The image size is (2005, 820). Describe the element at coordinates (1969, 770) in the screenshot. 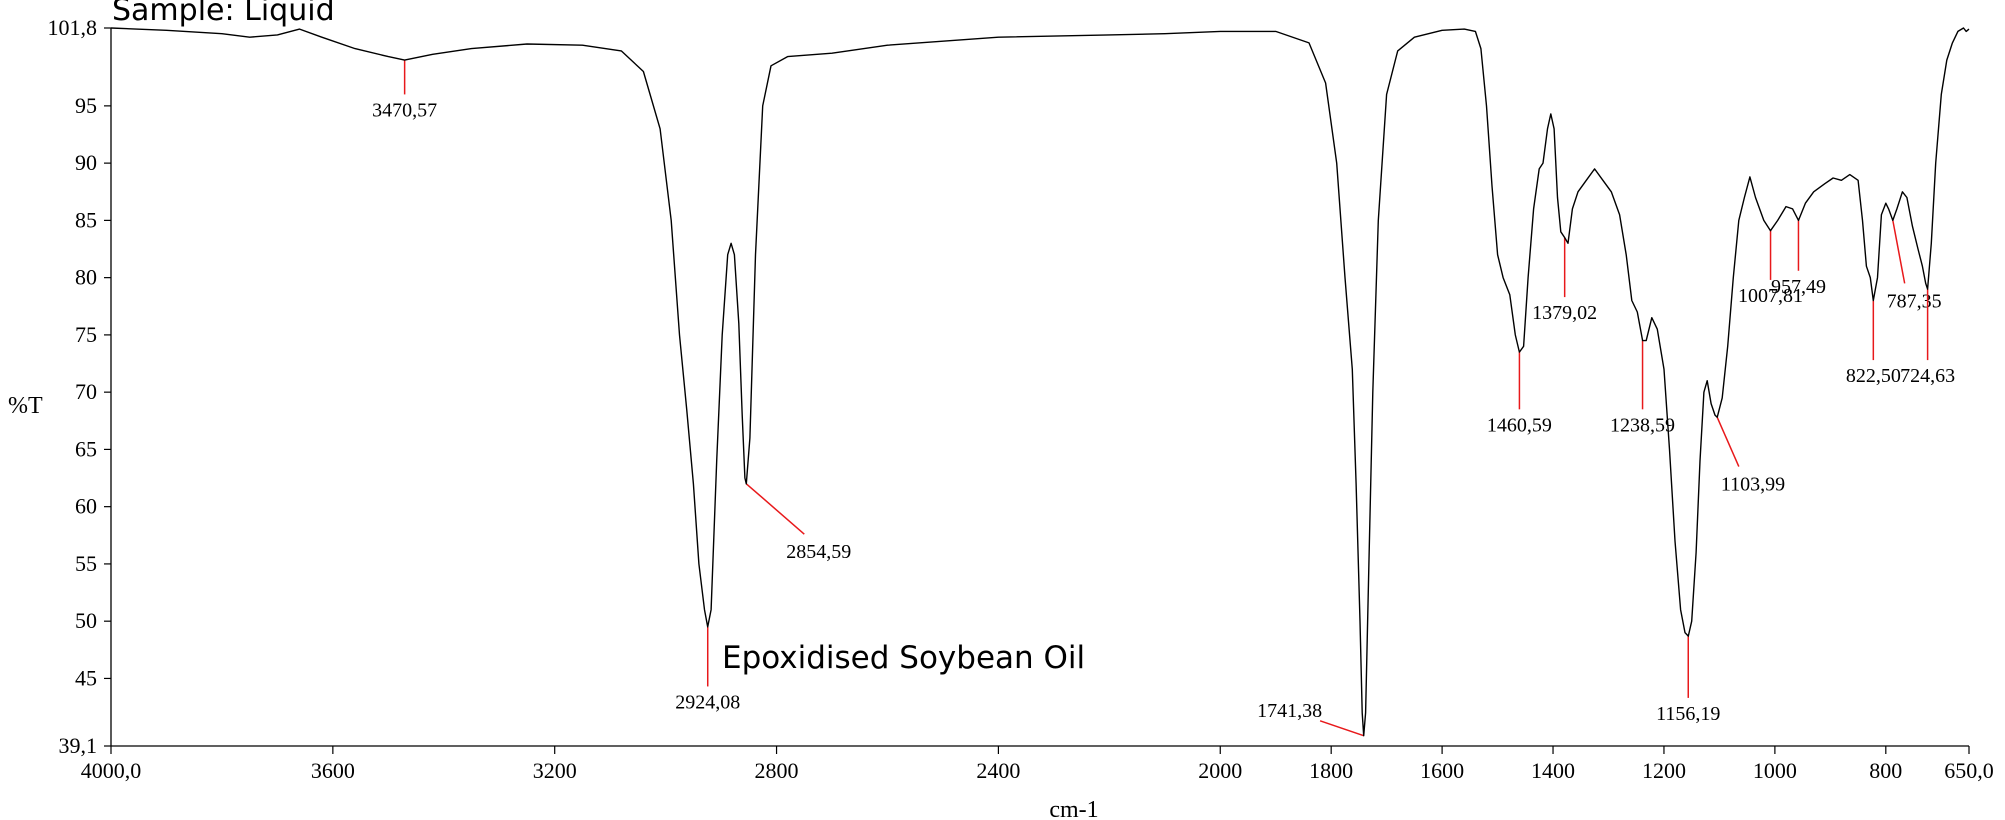

I see `x-tick-label: 650,0` at that location.